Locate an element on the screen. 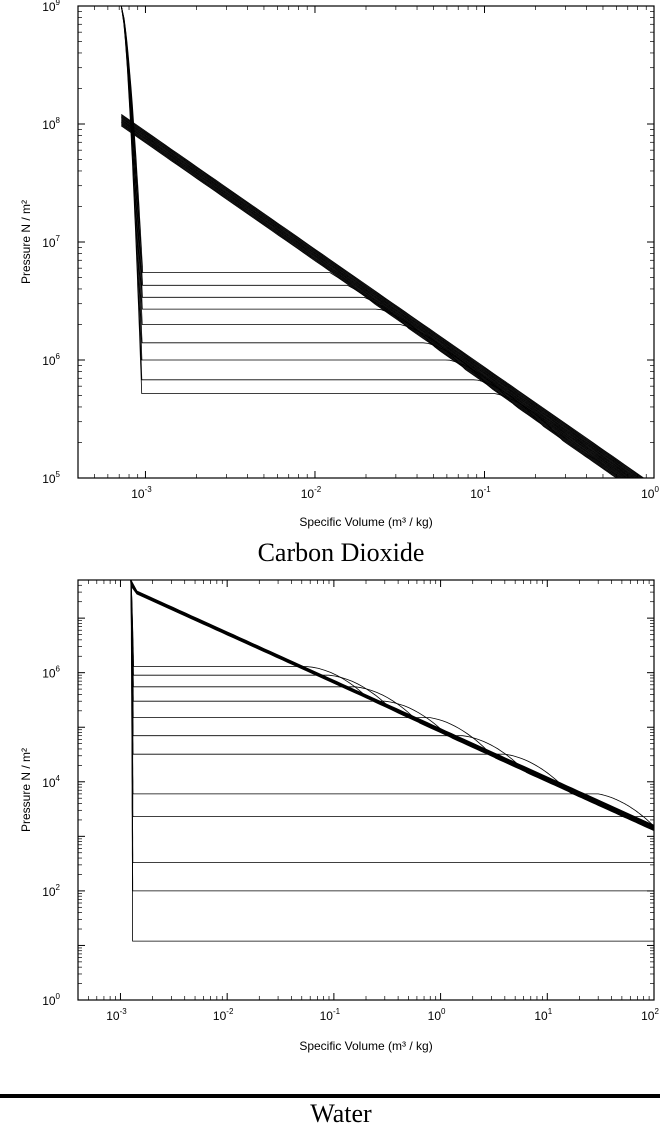  y-tick-label: 10⁰ is located at coordinates (51, 1000).